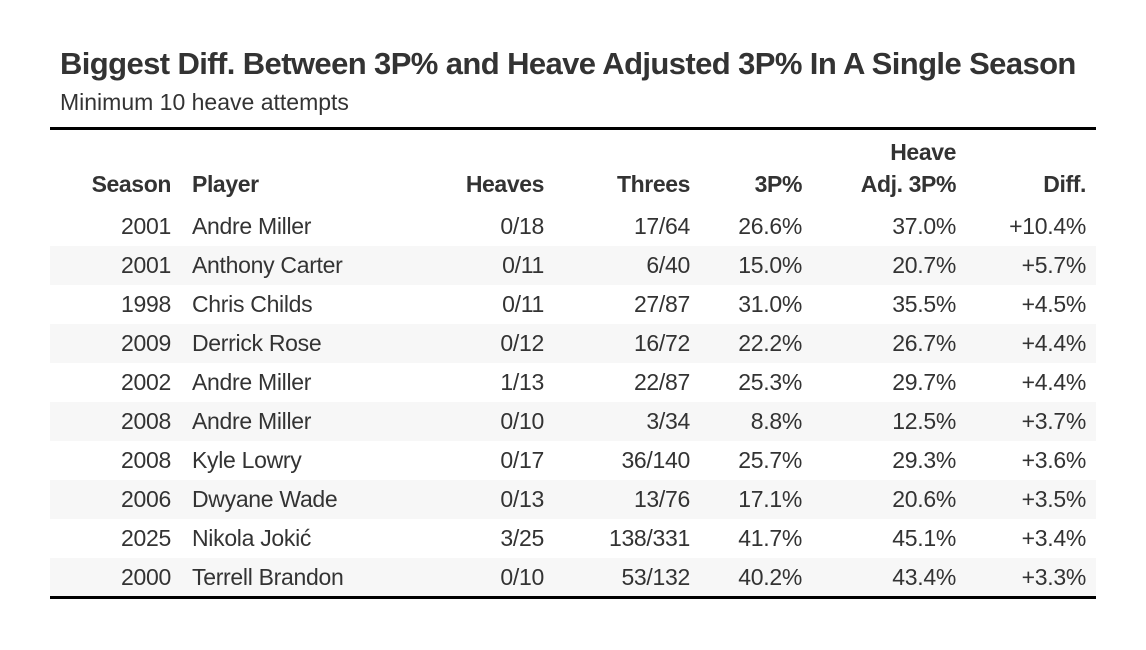 The width and height of the screenshot is (1146, 650). Describe the element at coordinates (146, 499) in the screenshot. I see `cell-season: 2006` at that location.